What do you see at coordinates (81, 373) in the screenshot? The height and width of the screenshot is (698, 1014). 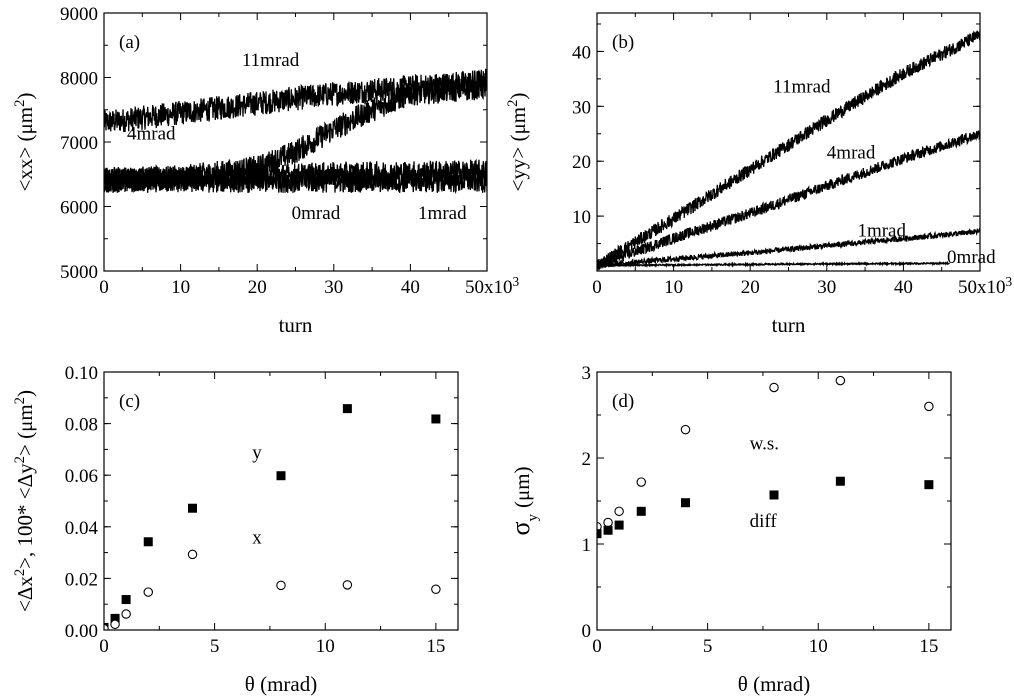 I see `y-tick-label: 0.10` at bounding box center [81, 373].